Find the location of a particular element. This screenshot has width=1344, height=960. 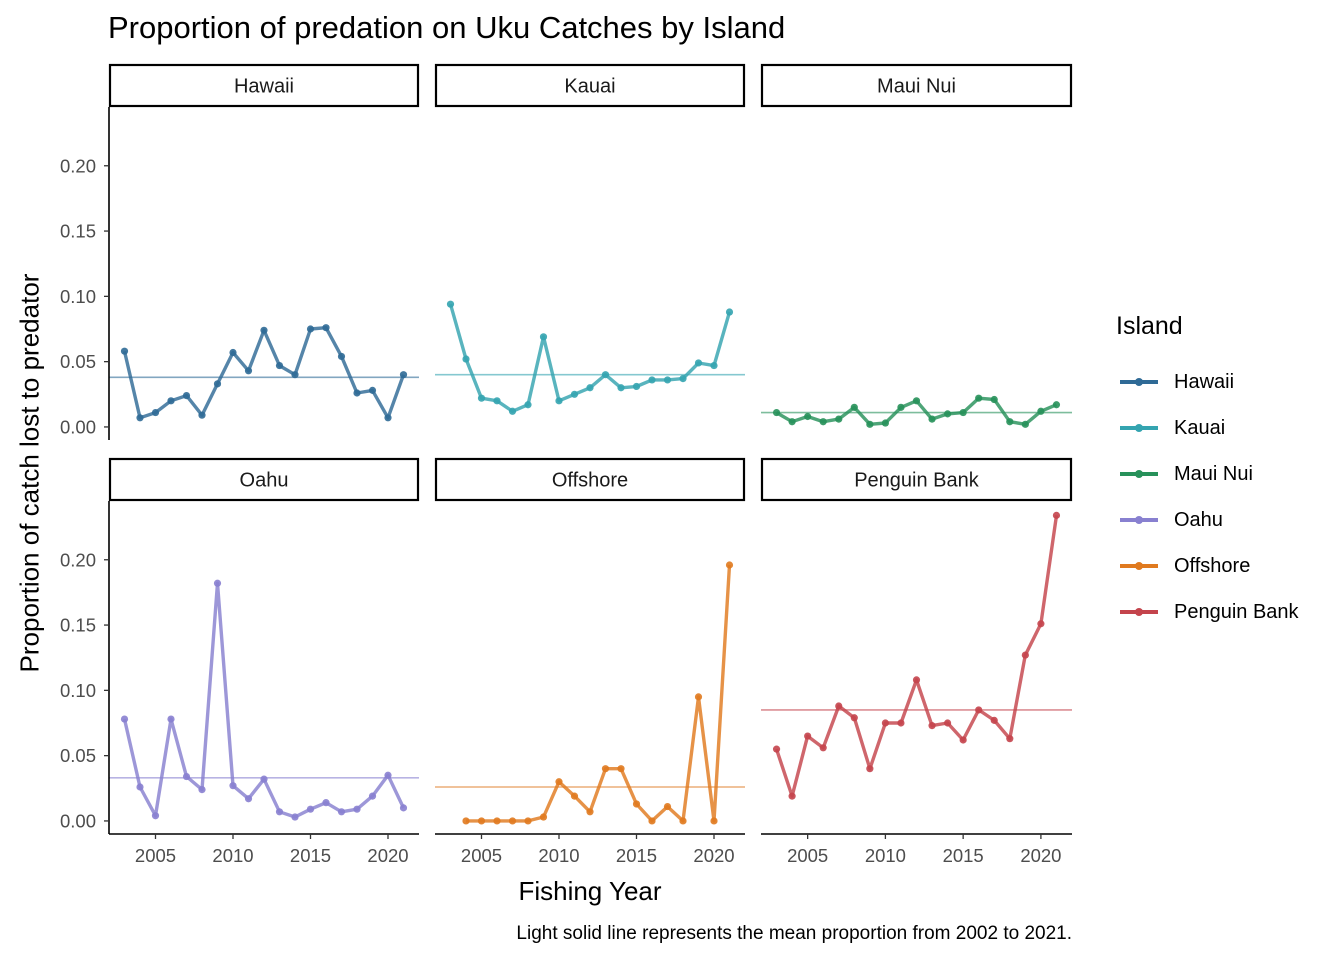

facet-penguin-bank: Penguin Bank 2005 2010 2015 2020 is located at coordinates (916, 661).